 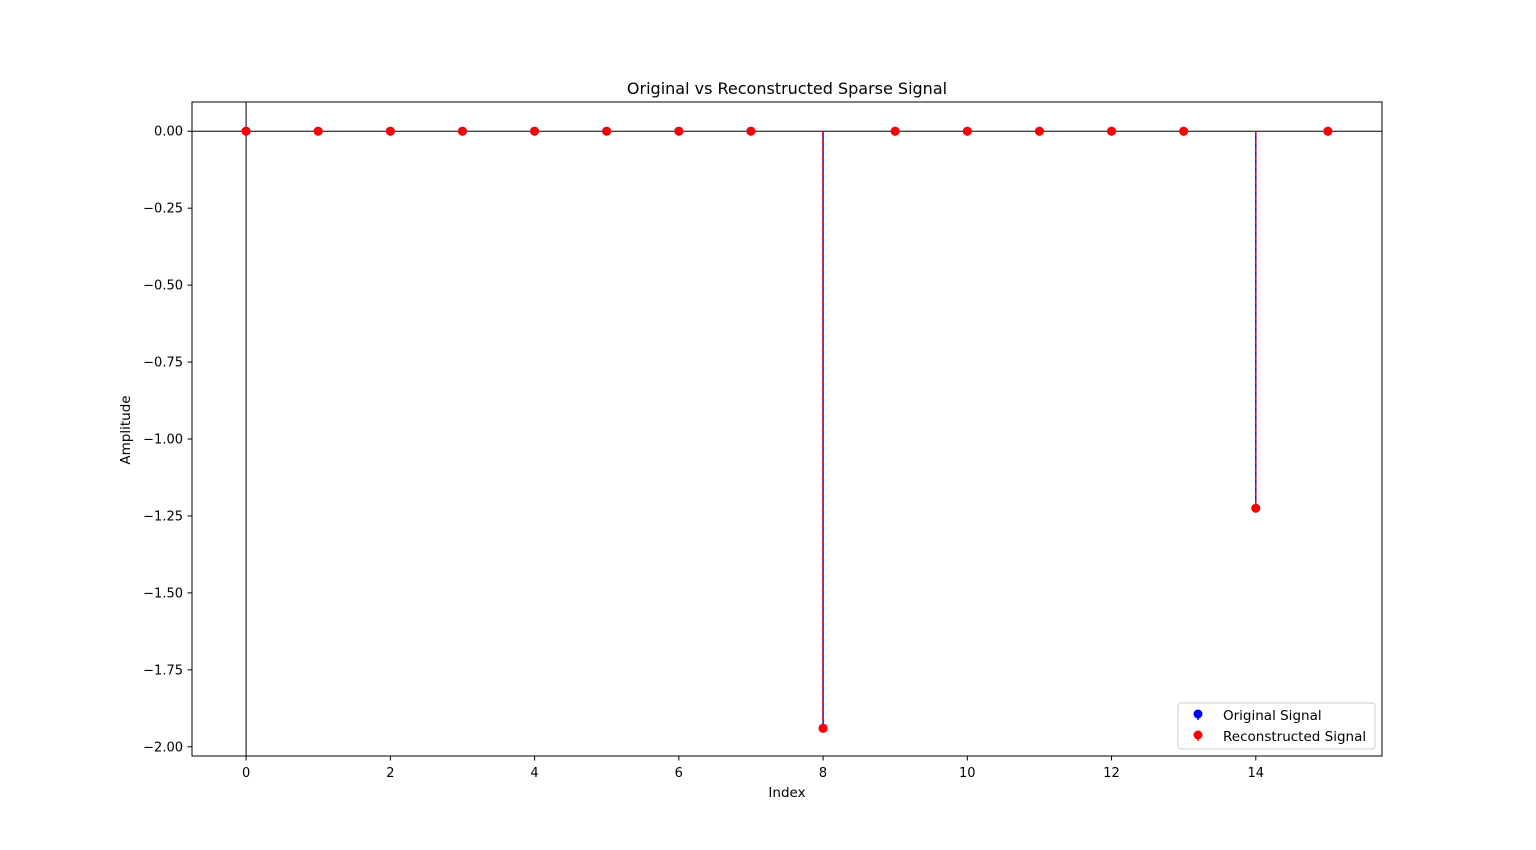 What do you see at coordinates (390, 773) in the screenshot?
I see `x-tick-label: 2` at bounding box center [390, 773].